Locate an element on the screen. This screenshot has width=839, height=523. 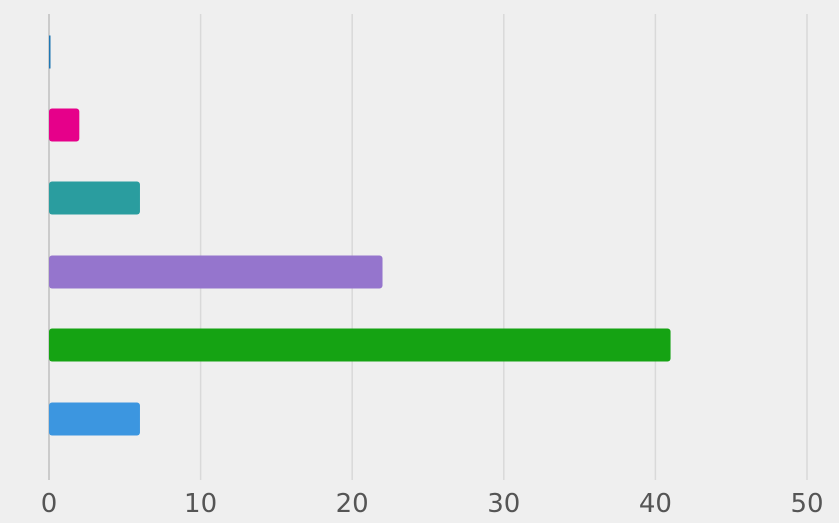
x-axis: 0 10 20 30 40 50 is located at coordinates (432, 504).